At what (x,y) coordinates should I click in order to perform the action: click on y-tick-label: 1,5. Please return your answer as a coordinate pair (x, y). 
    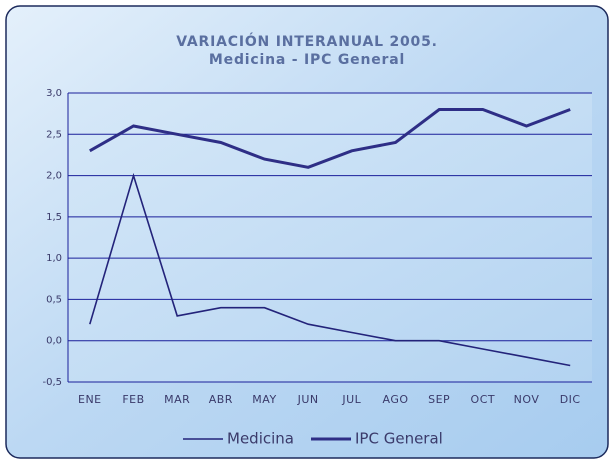
    Looking at the image, I should click on (54, 217).